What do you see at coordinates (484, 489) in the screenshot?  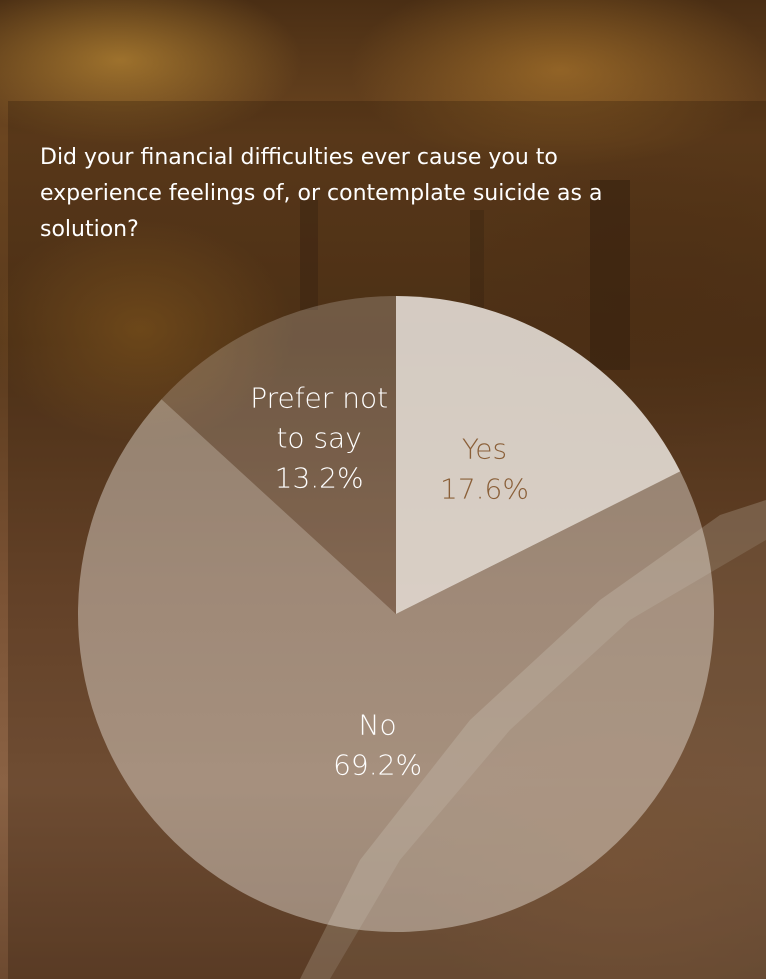 I see `pie-slice-percent-label: 17.6%` at bounding box center [484, 489].